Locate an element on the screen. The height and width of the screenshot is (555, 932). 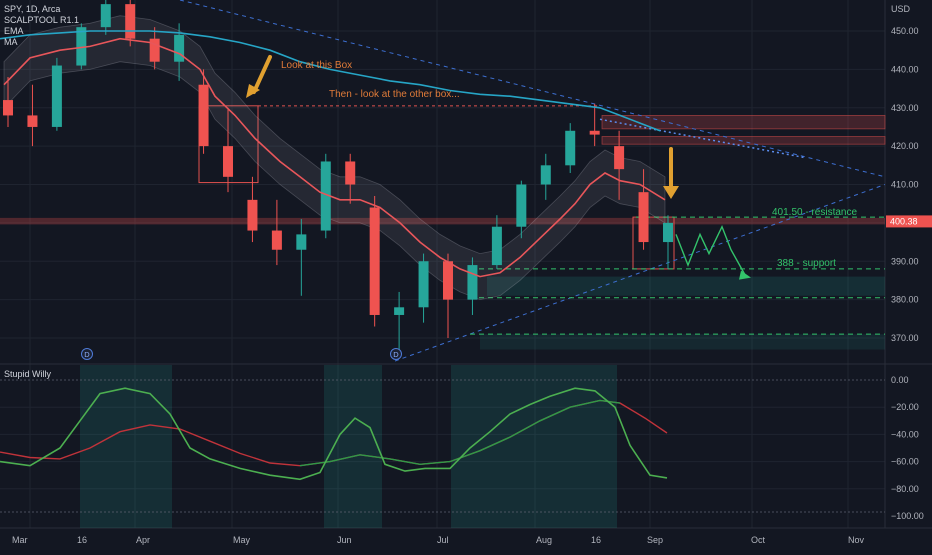
oscillator-title: Stupid Willy is located at coordinates (28, 374).